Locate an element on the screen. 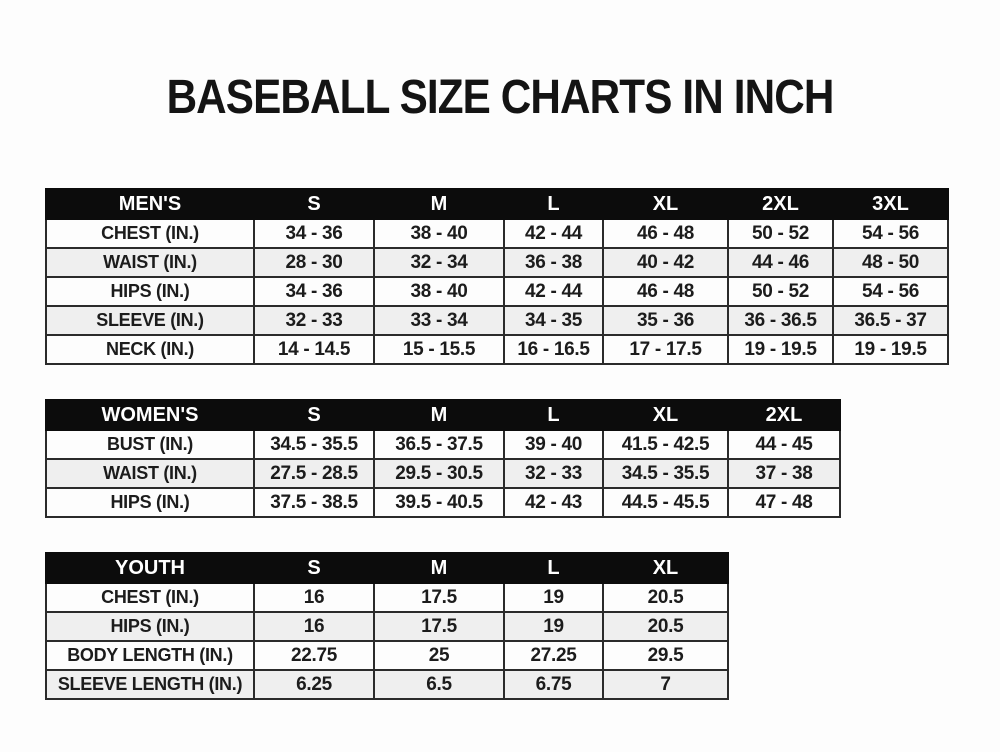 The width and height of the screenshot is (1000, 752). size-value-cell: 39.5 - 40.5 is located at coordinates (439, 502).